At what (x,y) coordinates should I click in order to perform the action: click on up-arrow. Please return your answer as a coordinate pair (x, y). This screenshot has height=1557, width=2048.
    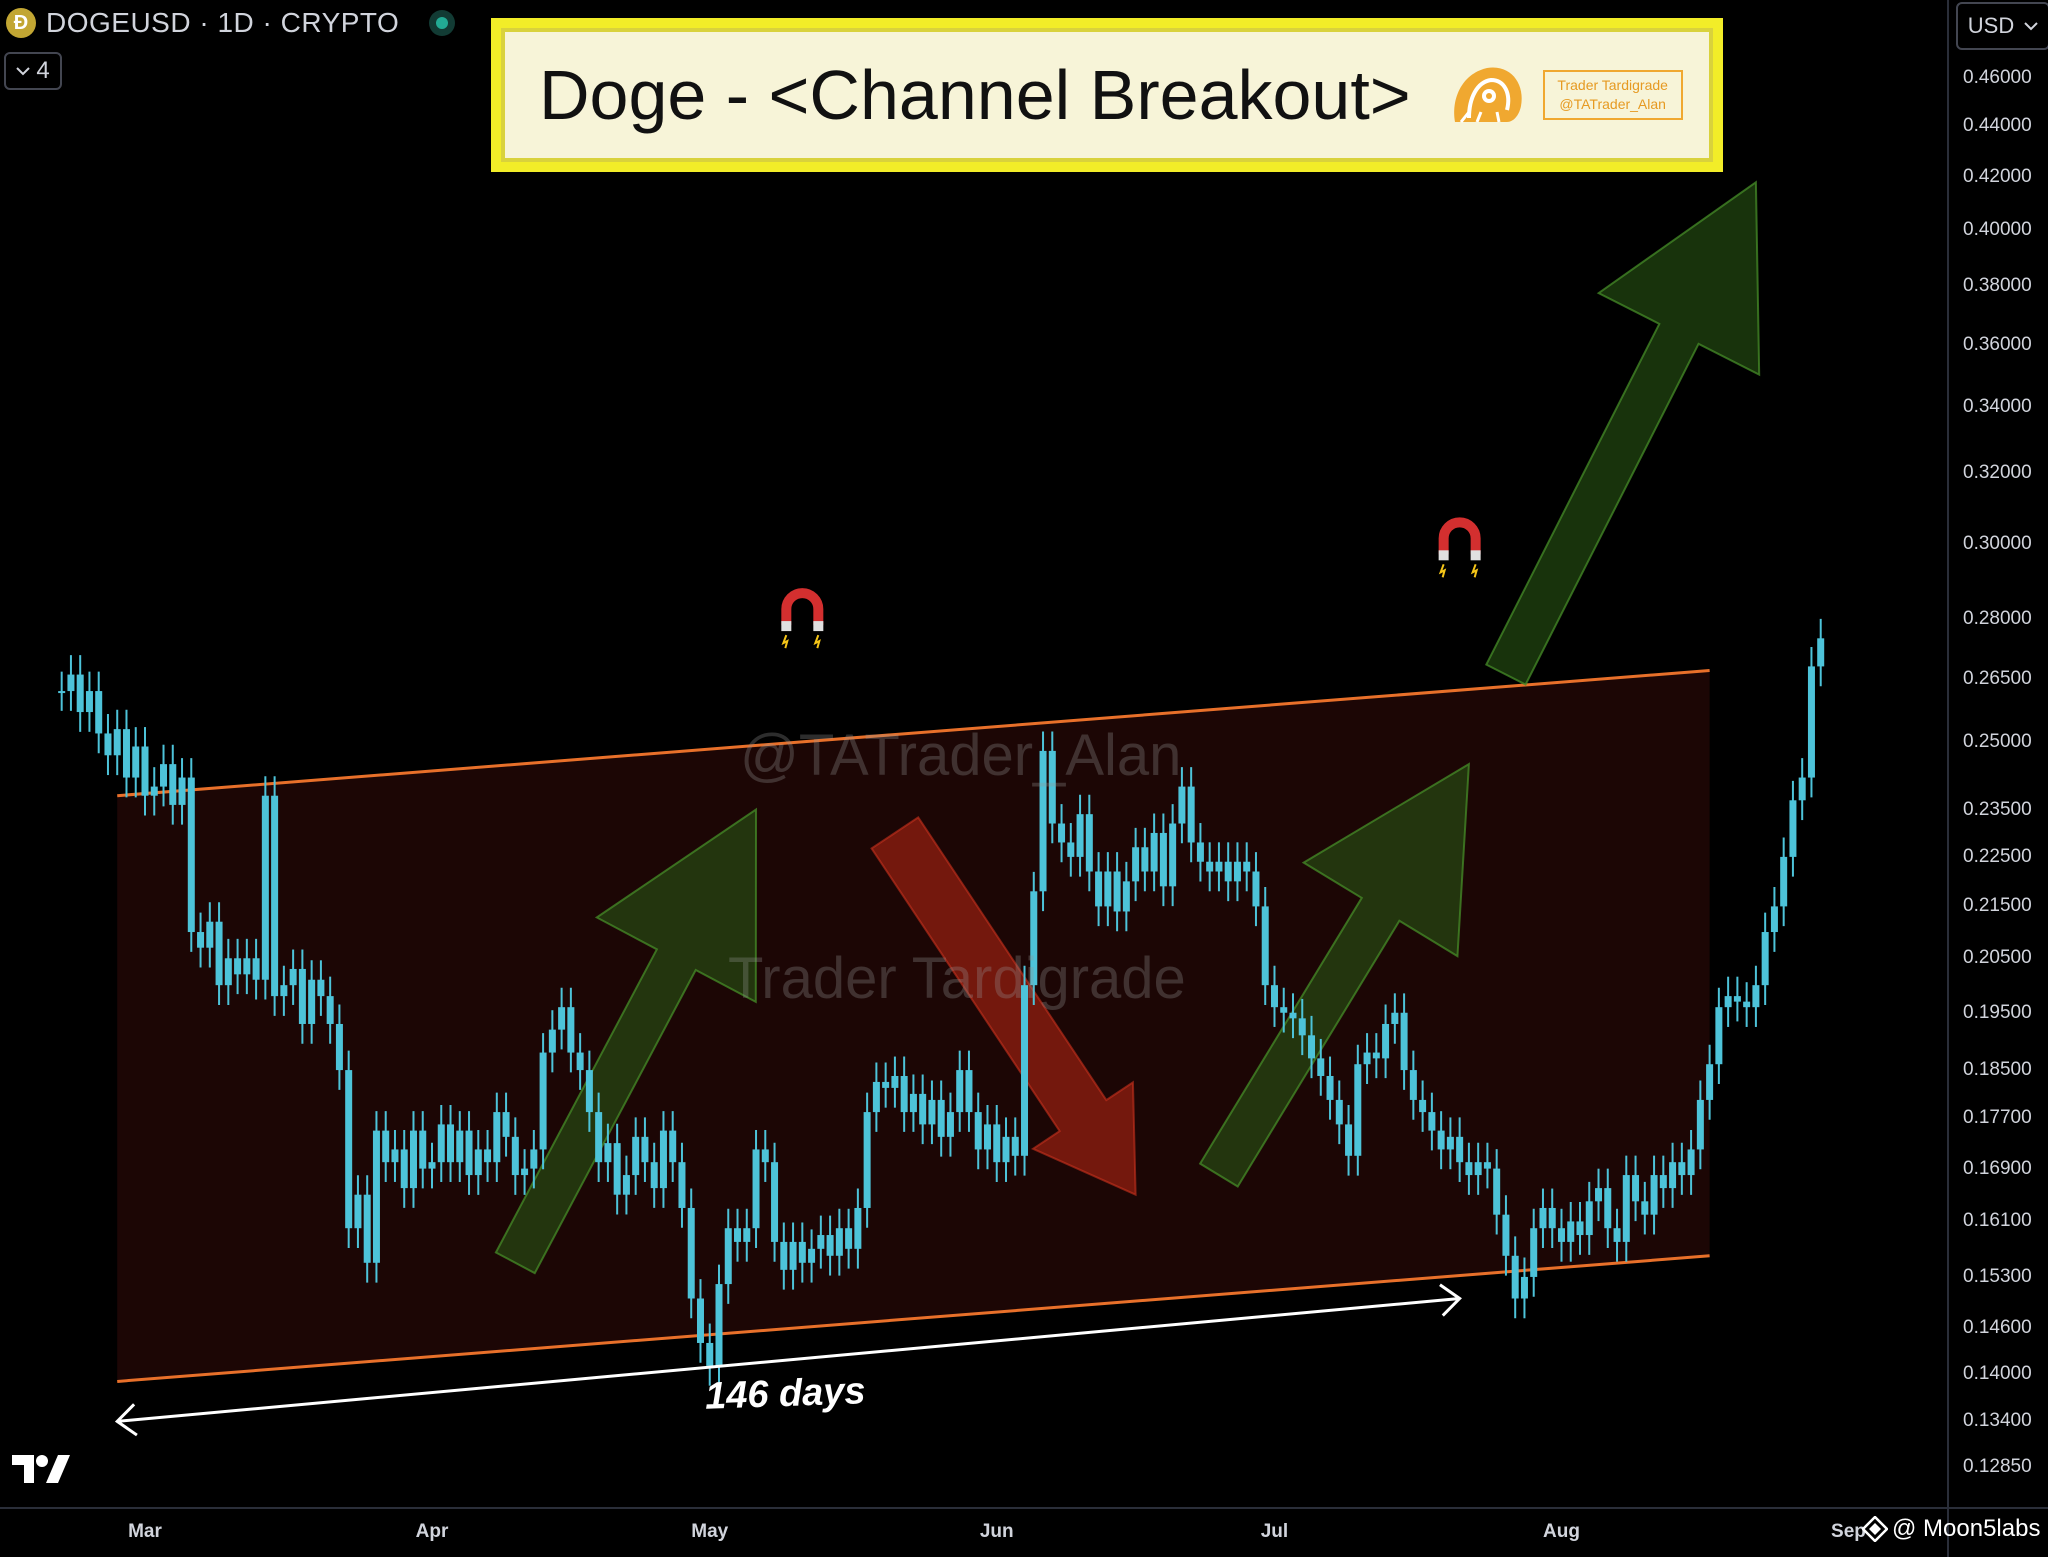
    Looking at the image, I should click on (1622, 433).